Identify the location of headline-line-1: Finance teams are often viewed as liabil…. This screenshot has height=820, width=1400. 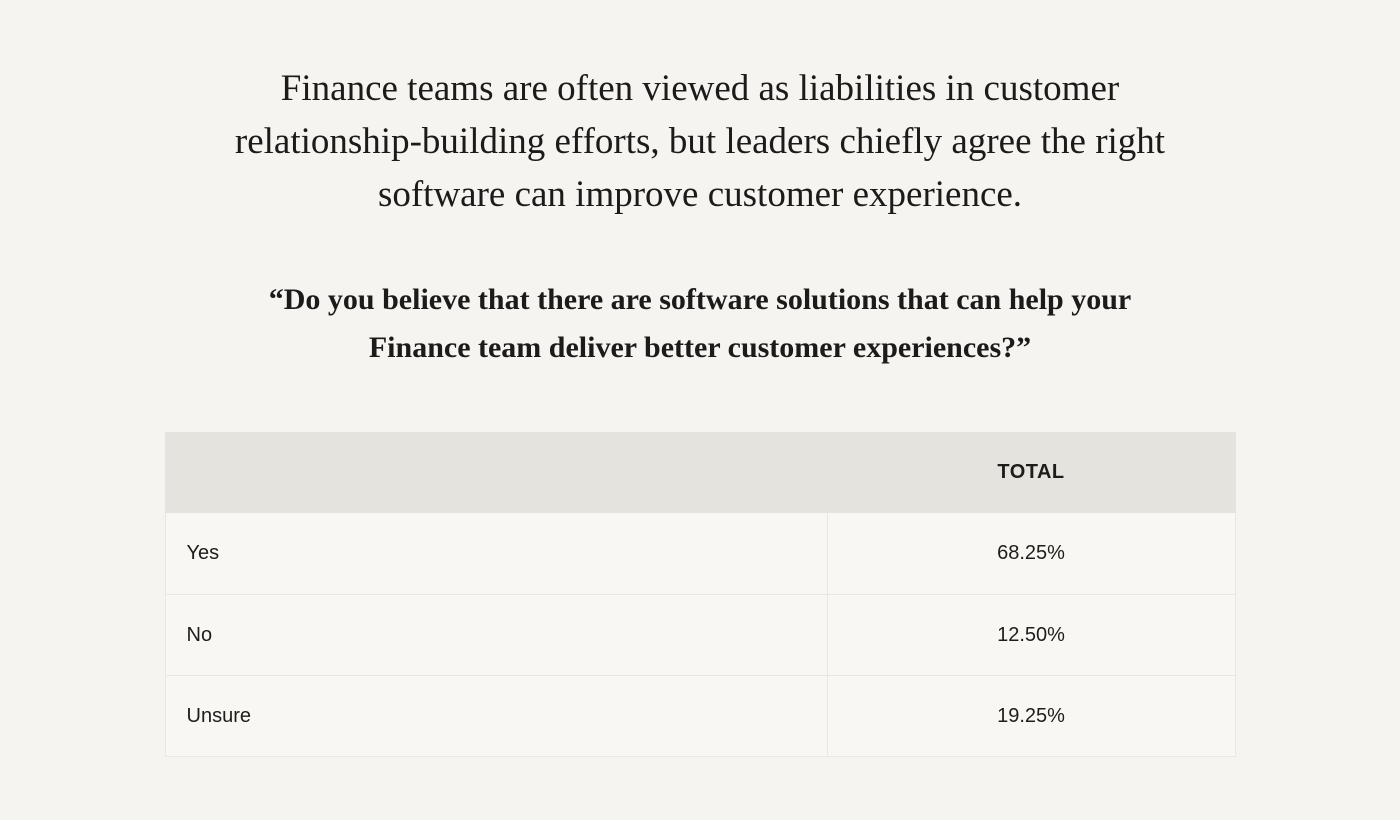
(700, 88).